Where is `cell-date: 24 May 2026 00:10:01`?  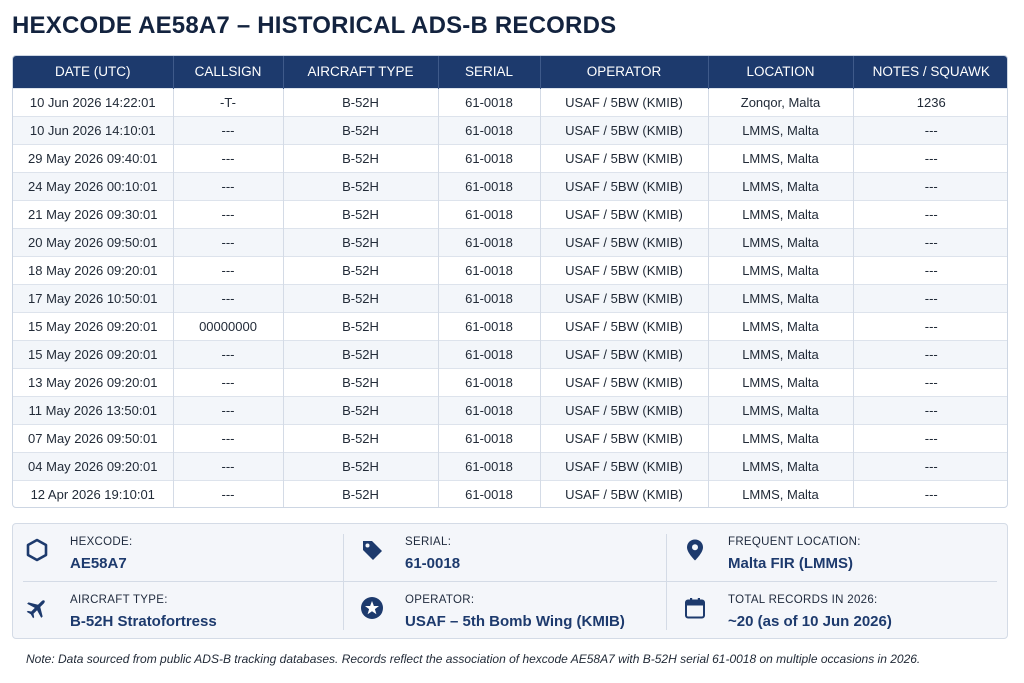 cell-date: 24 May 2026 00:10:01 is located at coordinates (93, 185).